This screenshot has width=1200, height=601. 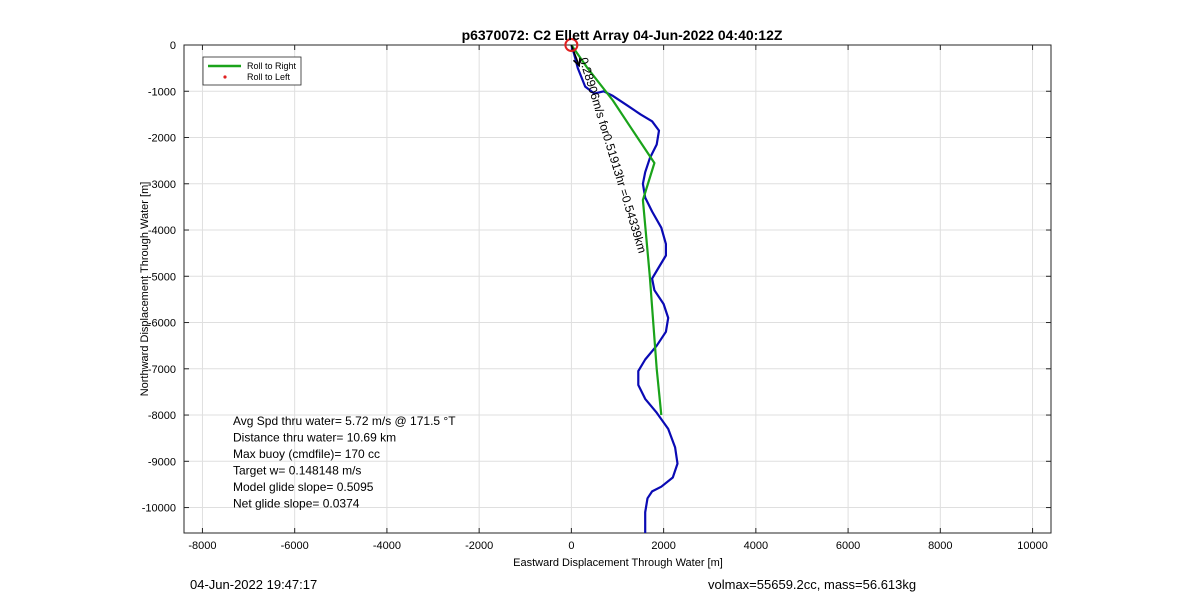 I want to click on current-arrow, so click(x=575, y=55).